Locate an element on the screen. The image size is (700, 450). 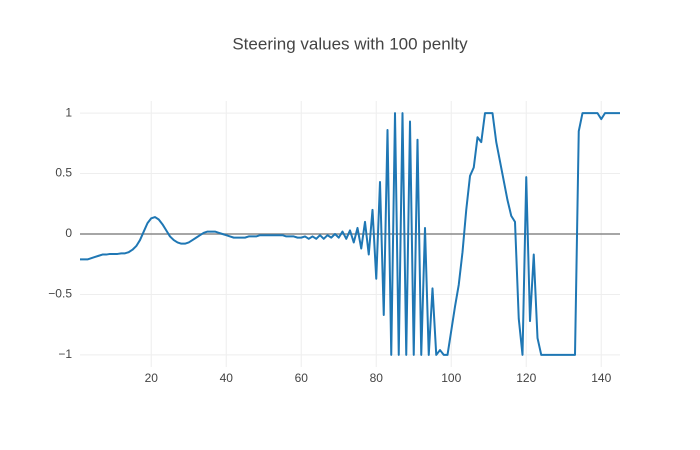
x-tick-label: 20 is located at coordinates (152, 378).